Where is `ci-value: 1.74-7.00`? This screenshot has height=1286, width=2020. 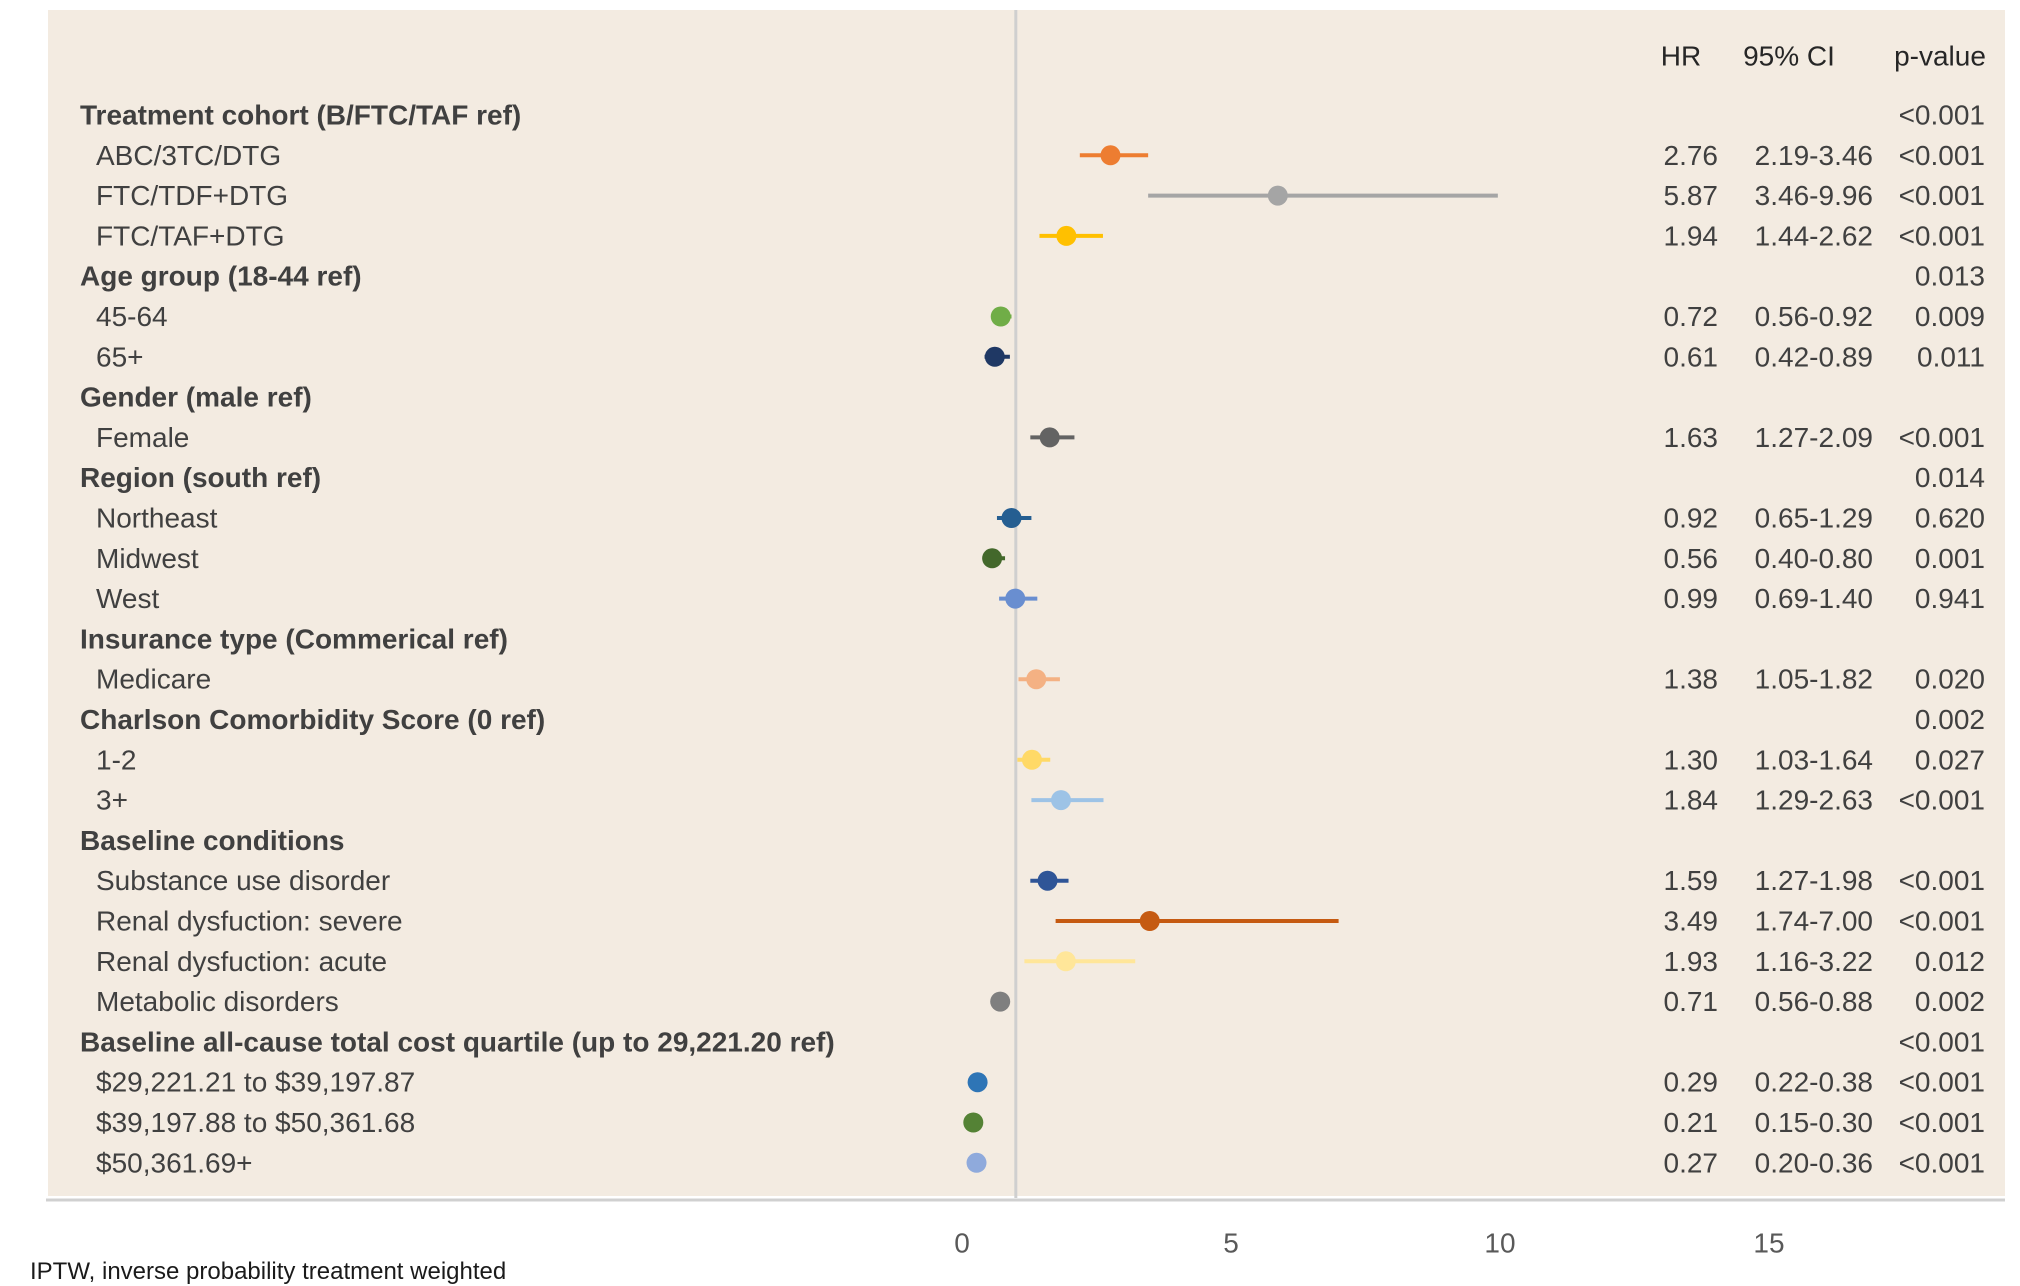 ci-value: 1.74-7.00 is located at coordinates (1814, 921).